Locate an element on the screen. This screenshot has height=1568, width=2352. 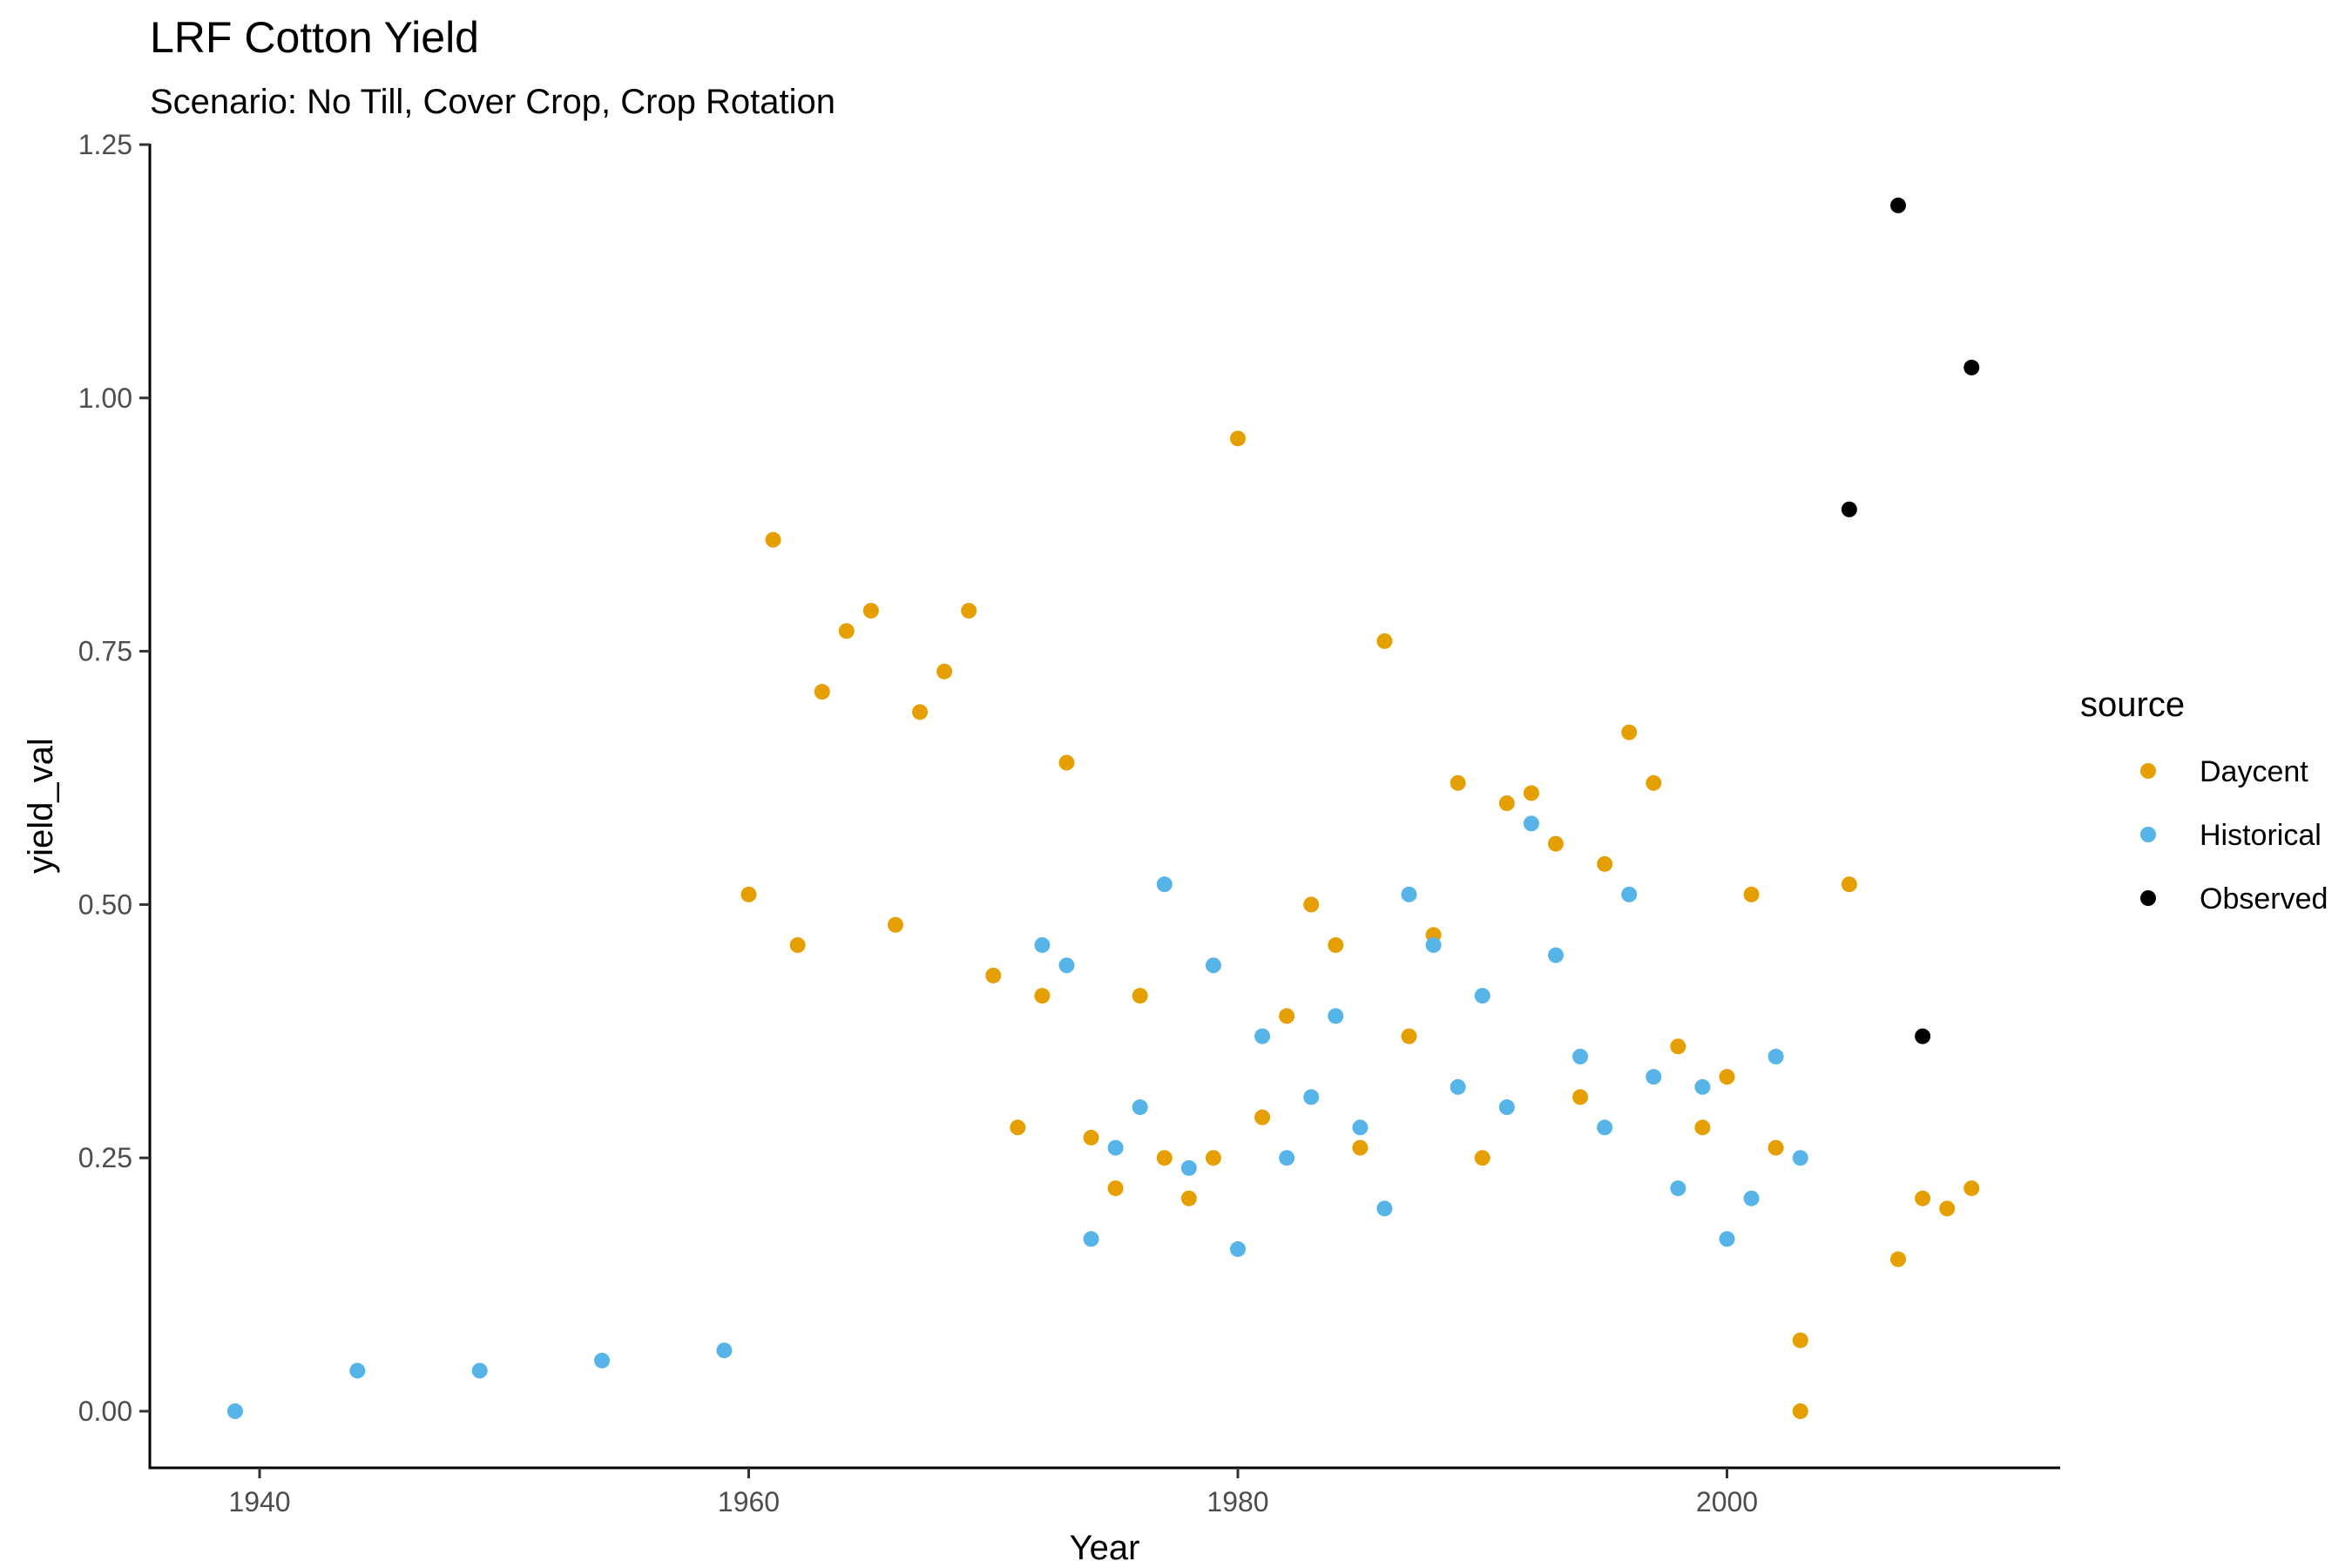
y-tick-label: 1.25 is located at coordinates (105, 145).